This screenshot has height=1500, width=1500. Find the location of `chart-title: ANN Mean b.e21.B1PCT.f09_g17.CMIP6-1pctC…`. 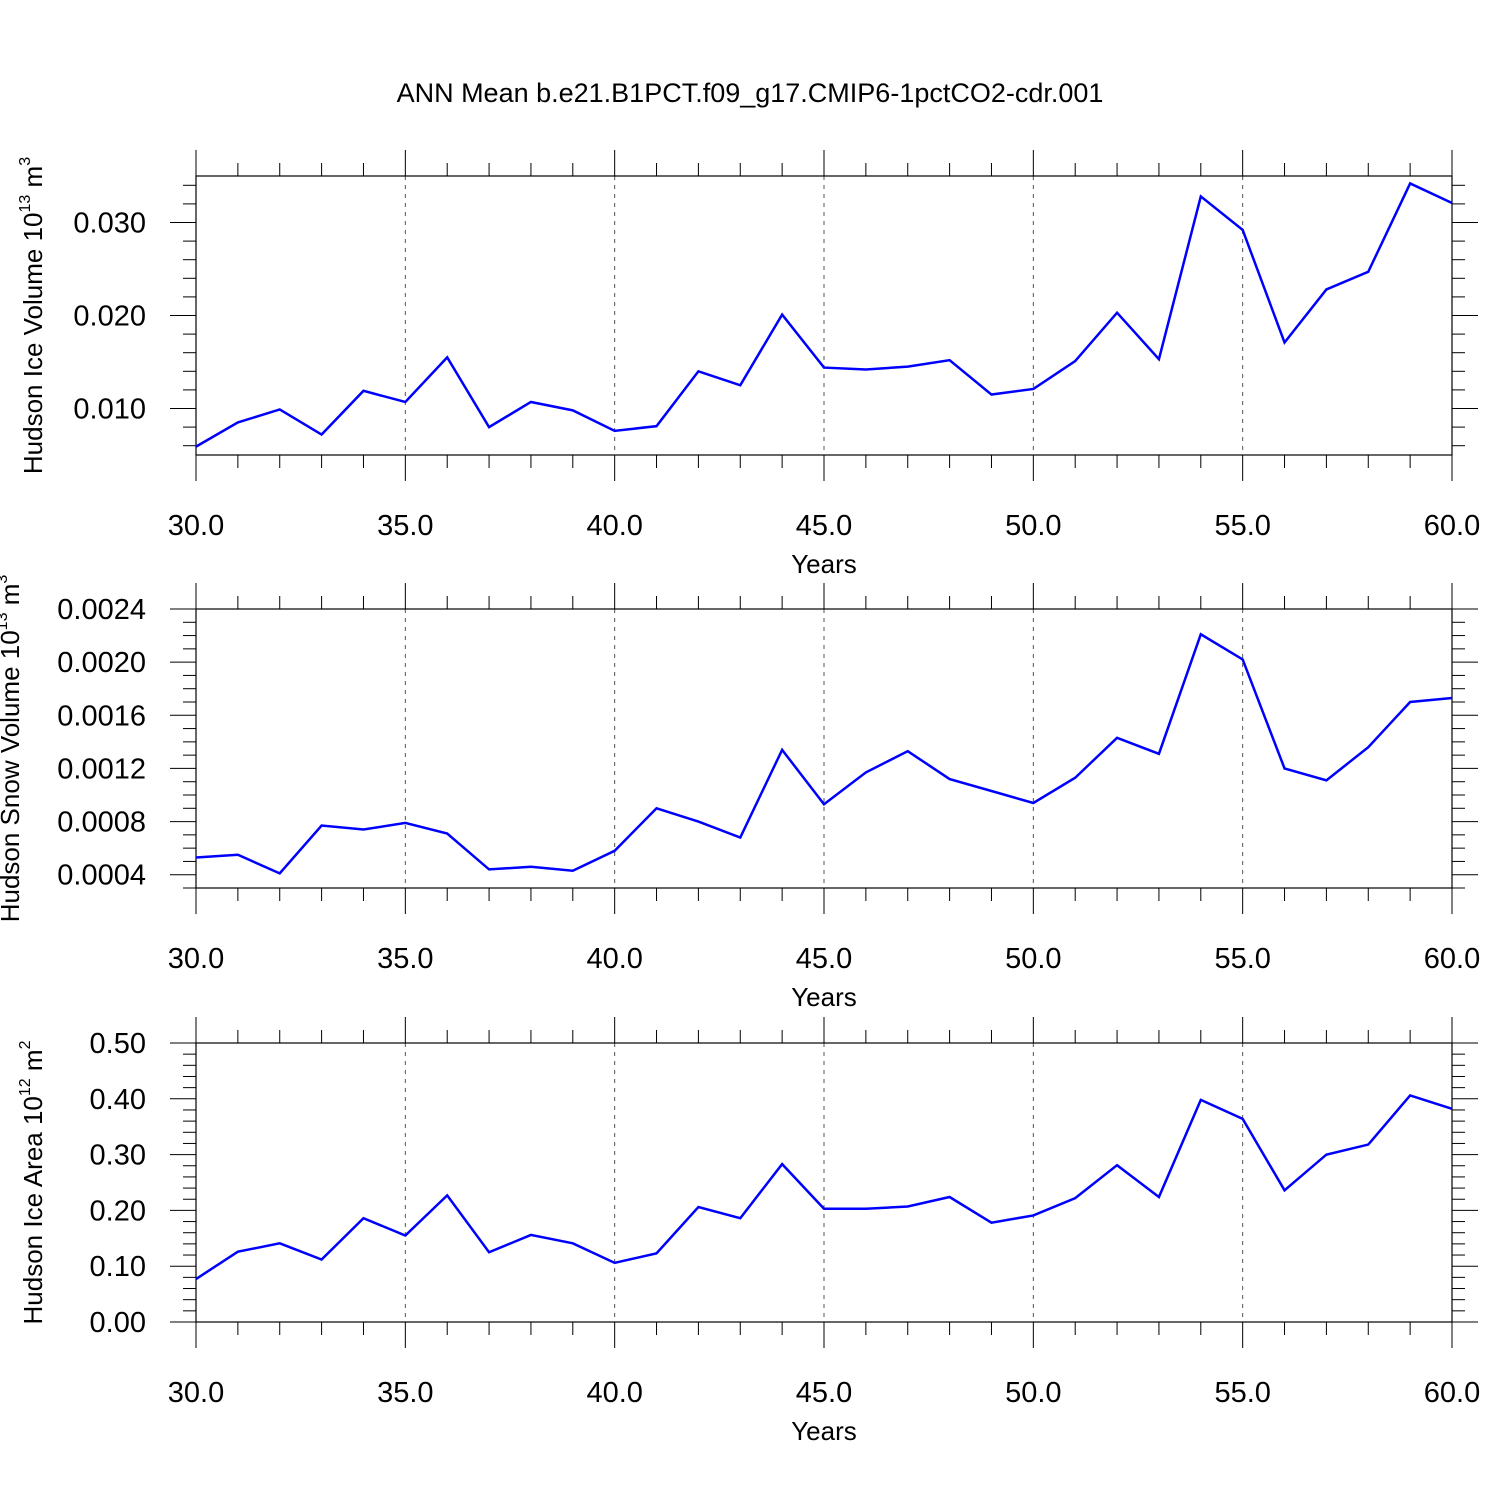

chart-title: ANN Mean b.e21.B1PCT.f09_g17.CMIP6-1pctC… is located at coordinates (750, 93).